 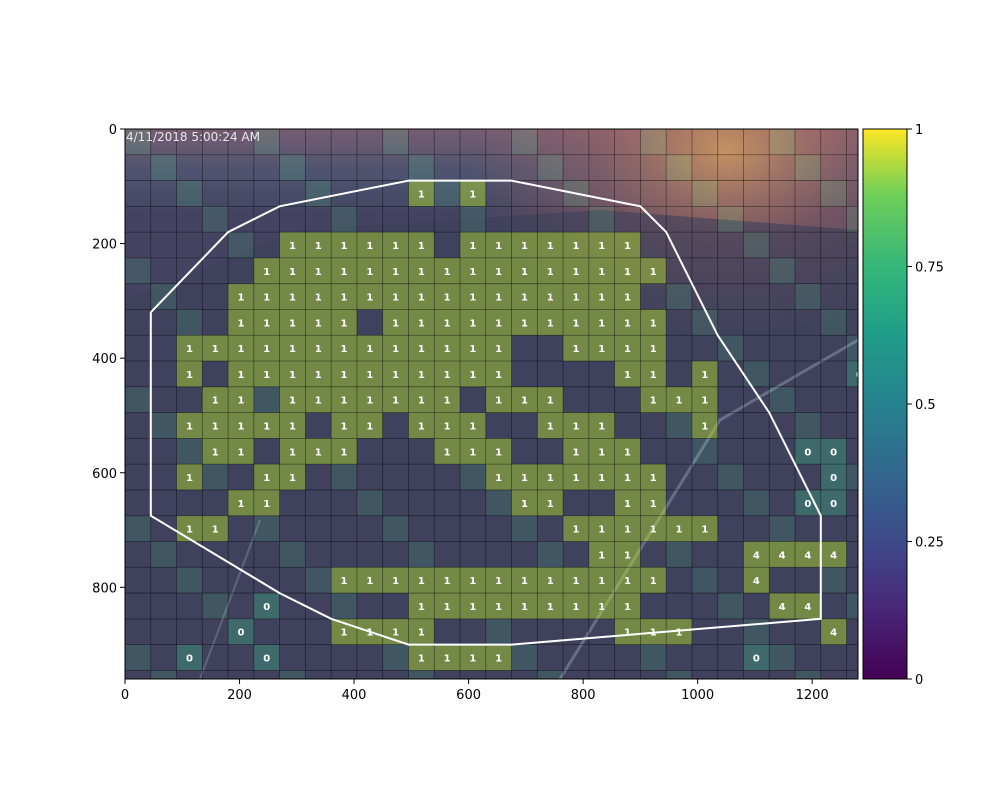 I want to click on y-tick-label: 600, so click(x=104, y=474).